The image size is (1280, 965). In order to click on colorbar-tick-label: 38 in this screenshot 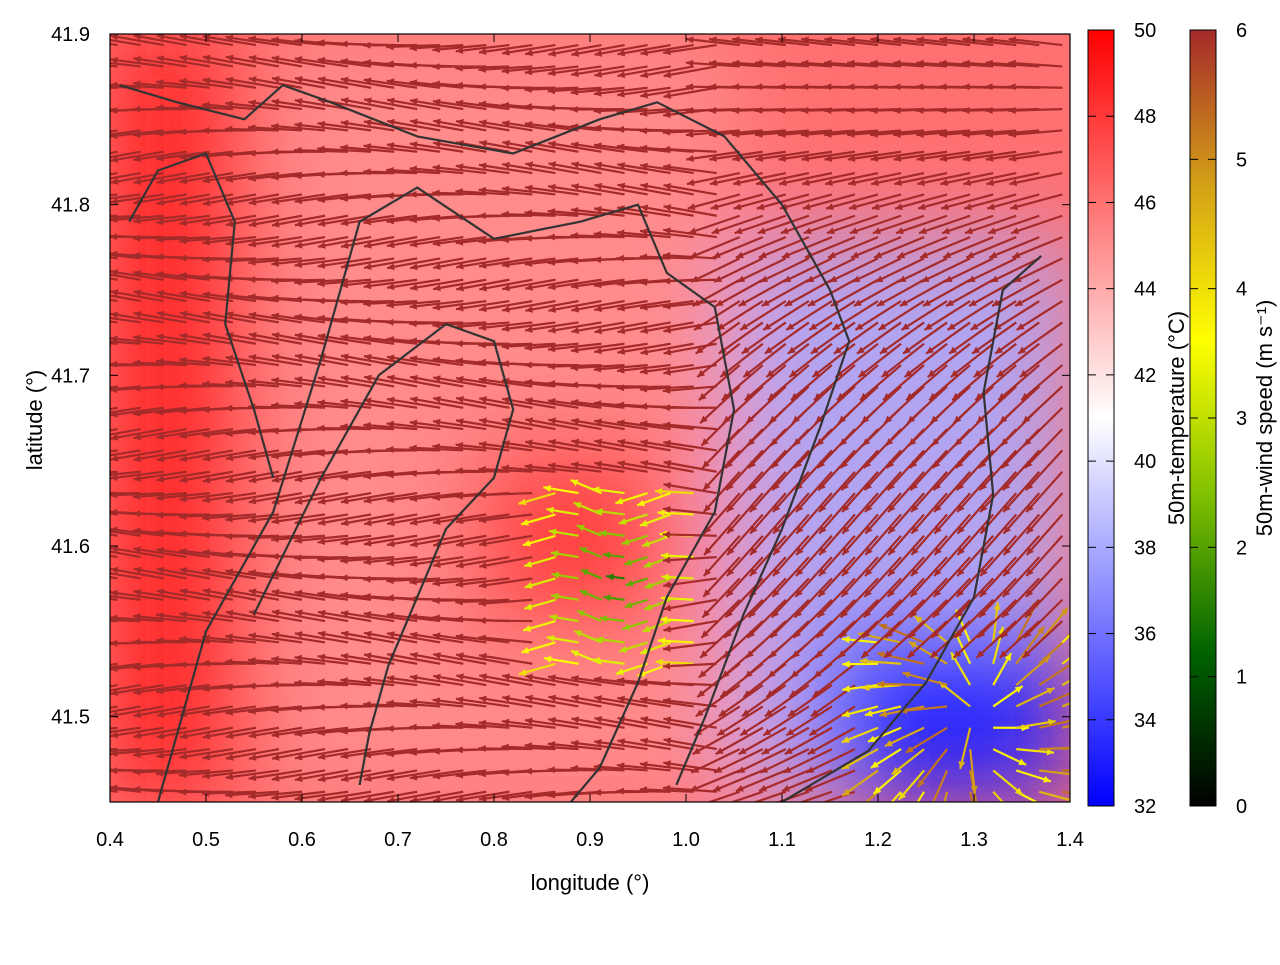, I will do `click(1145, 548)`.